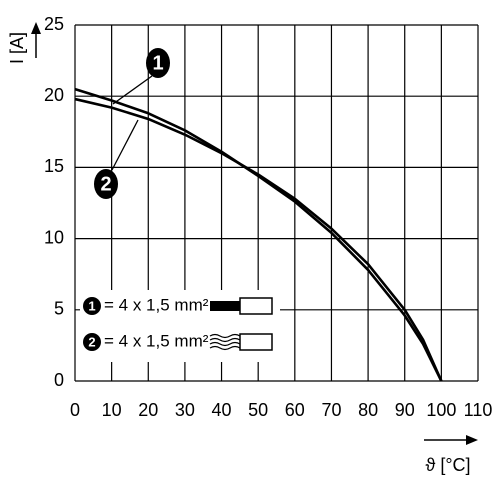  Describe the element at coordinates (54, 24) in the screenshot. I see `y-tick-label: 25` at that location.